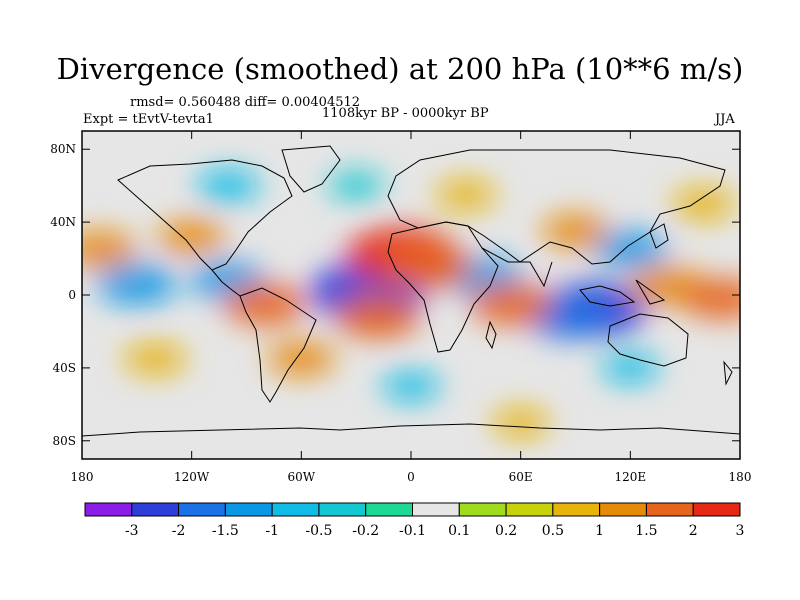  I want to click on y-tick-label: 80N, so click(63, 149).